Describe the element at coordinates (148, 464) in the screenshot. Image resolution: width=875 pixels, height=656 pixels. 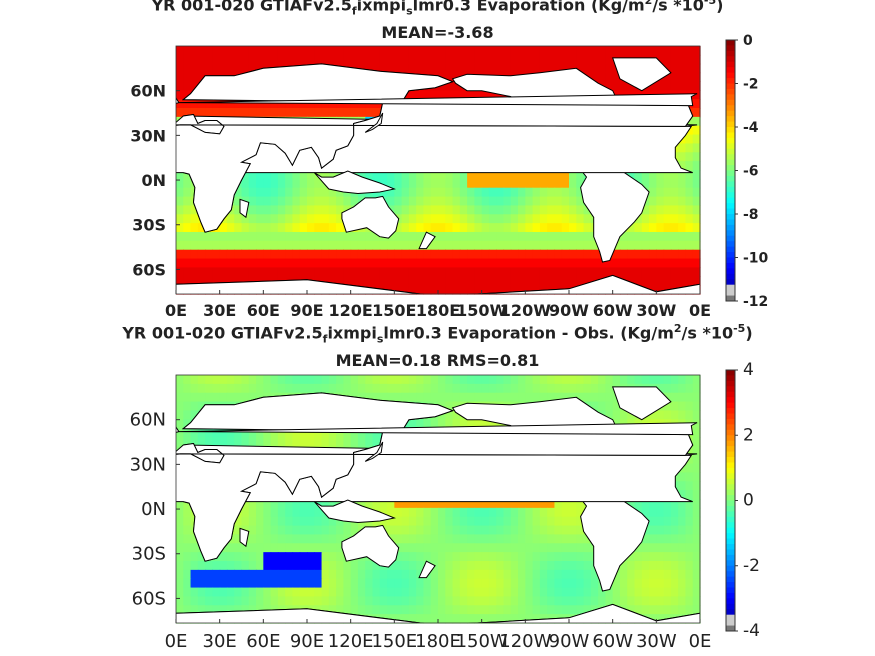
I see `y-tick-label: 30N` at that location.